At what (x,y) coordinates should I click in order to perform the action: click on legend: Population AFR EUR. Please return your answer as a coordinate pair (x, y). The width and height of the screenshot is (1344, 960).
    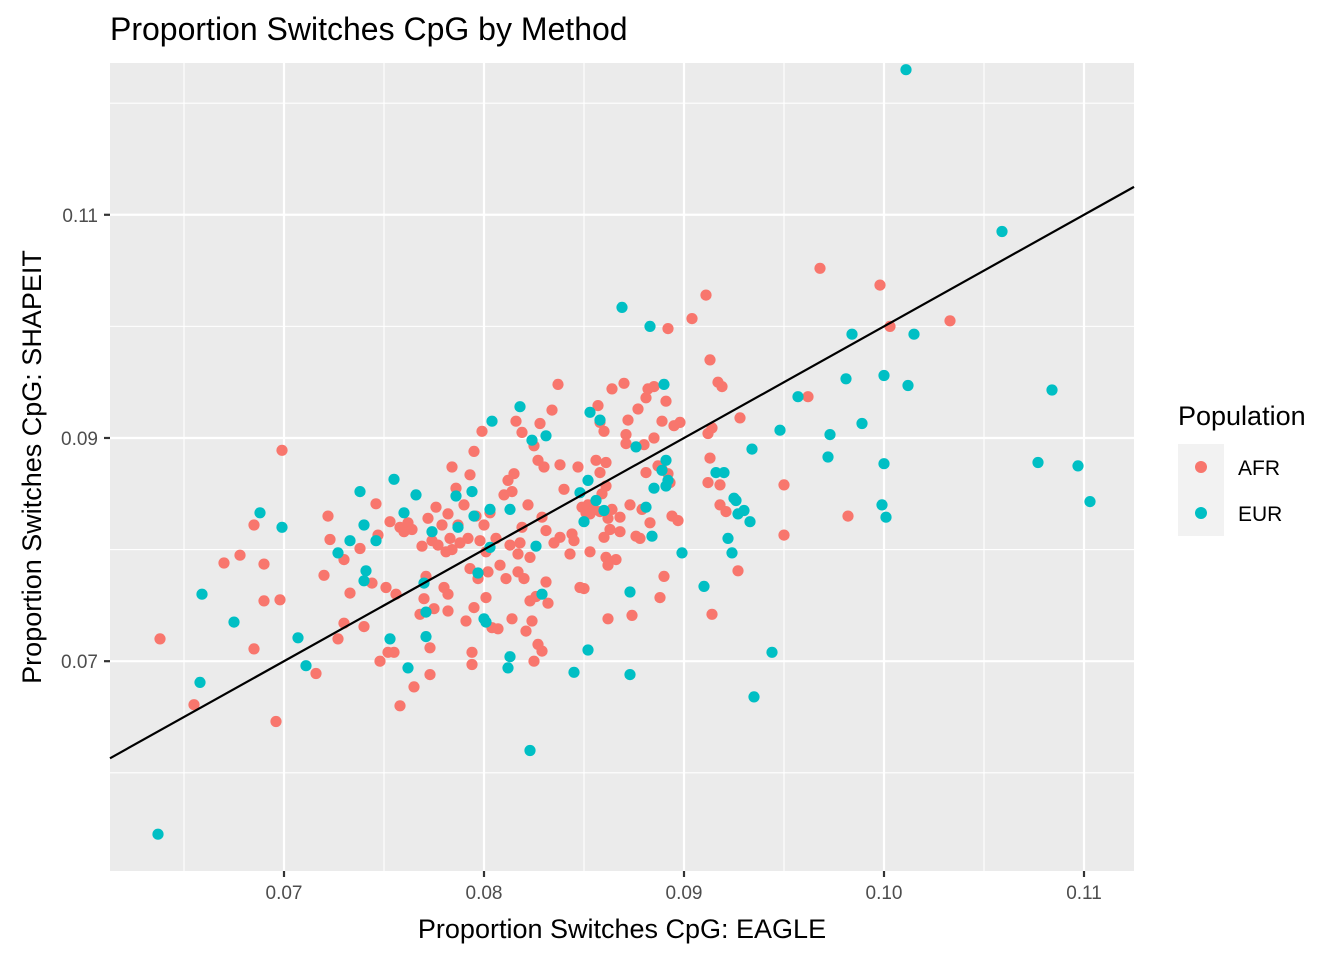
    Looking at the image, I should click on (1242, 468).